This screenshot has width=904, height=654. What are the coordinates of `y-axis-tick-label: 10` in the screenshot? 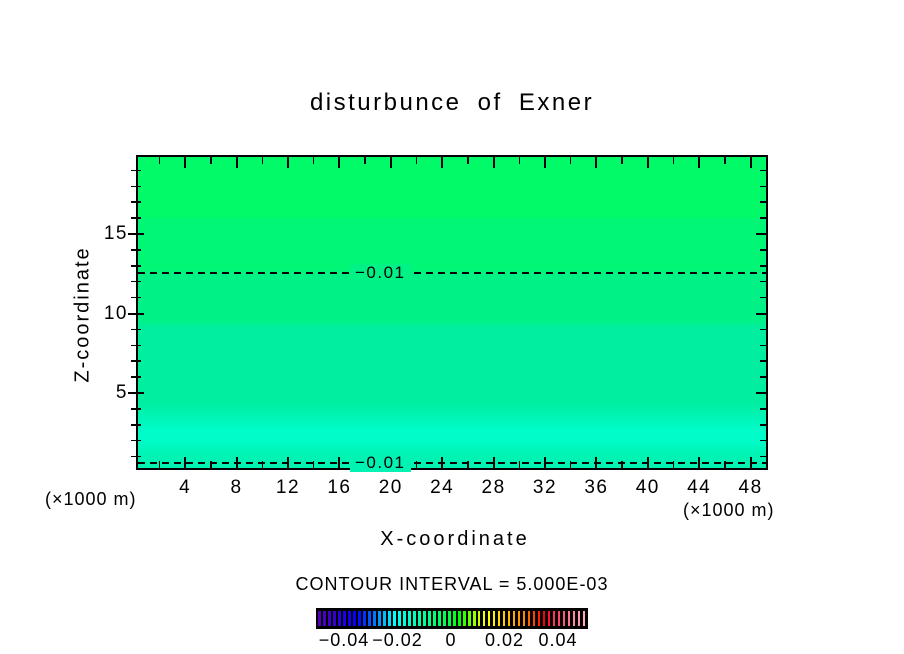 It's located at (115, 313).